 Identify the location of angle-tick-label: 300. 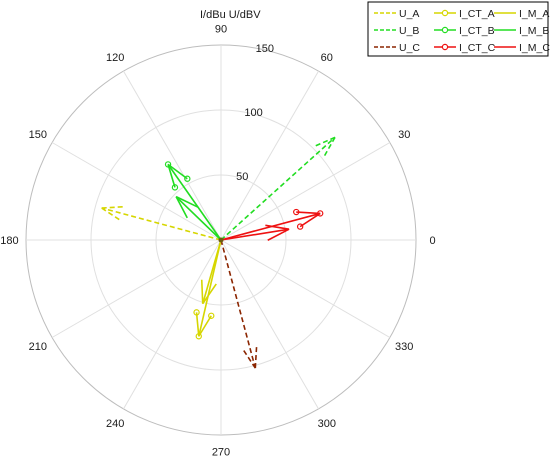
(327, 424).